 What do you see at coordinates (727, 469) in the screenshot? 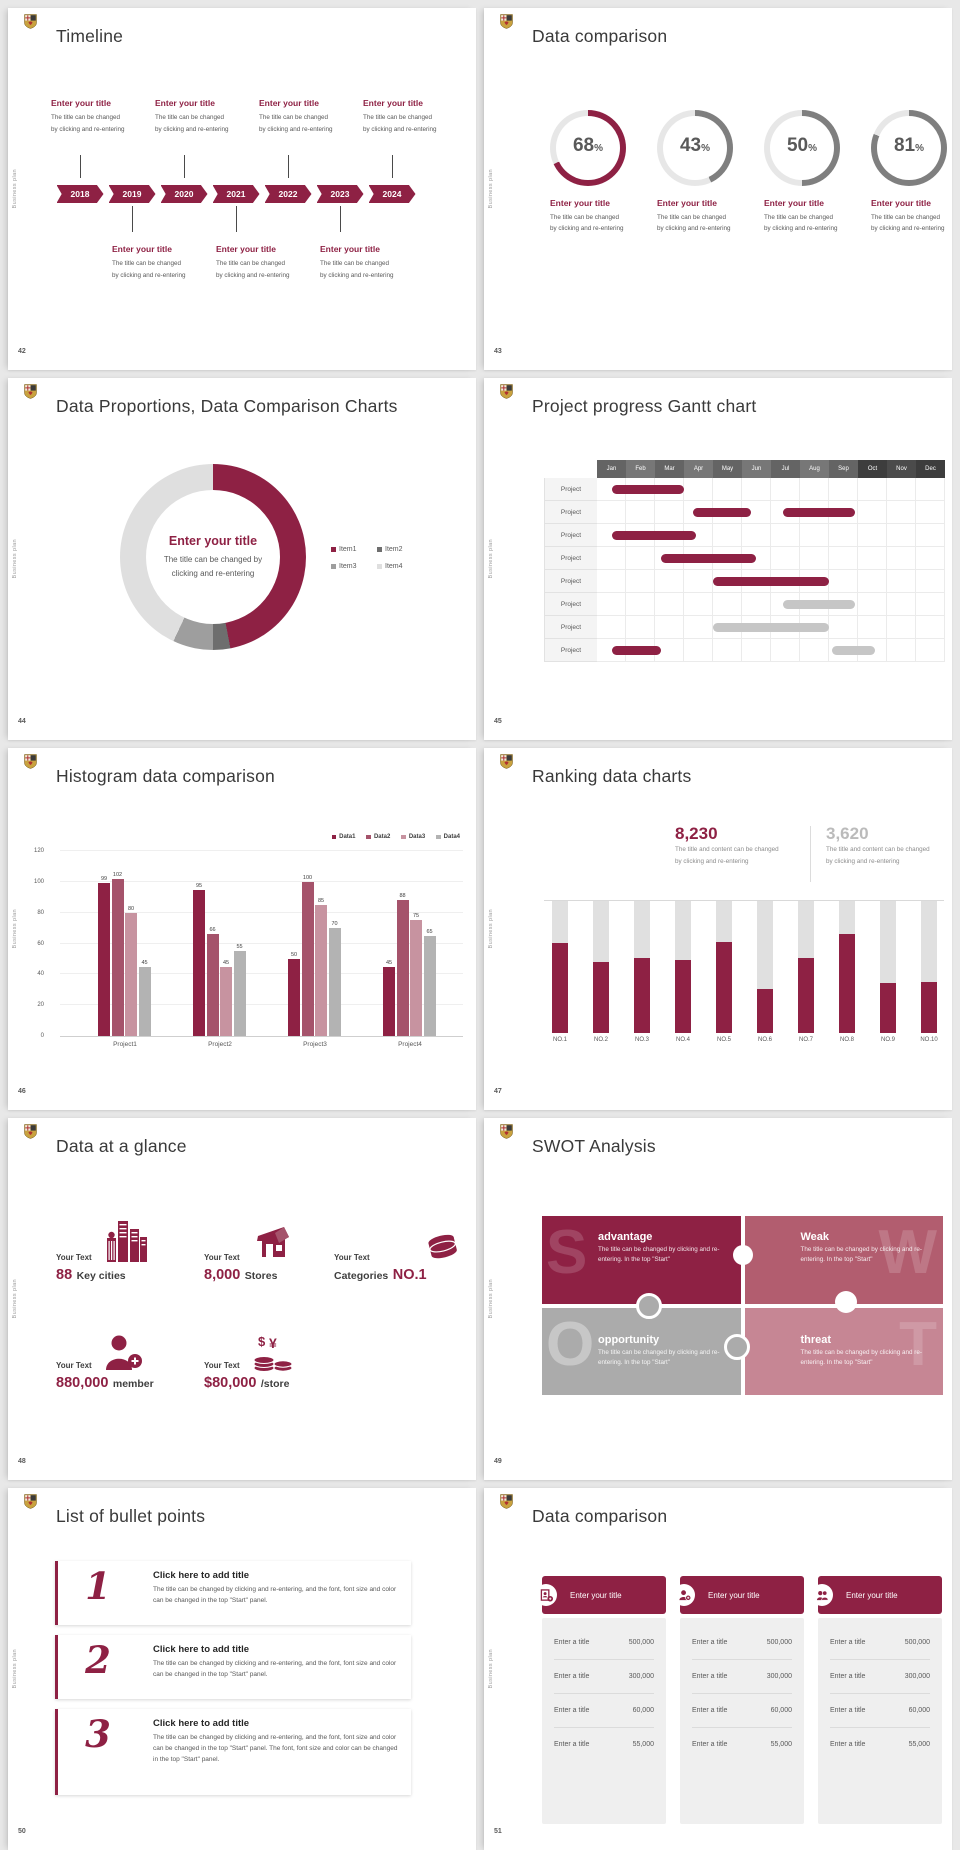
I see `gantt-month-header: May` at bounding box center [727, 469].